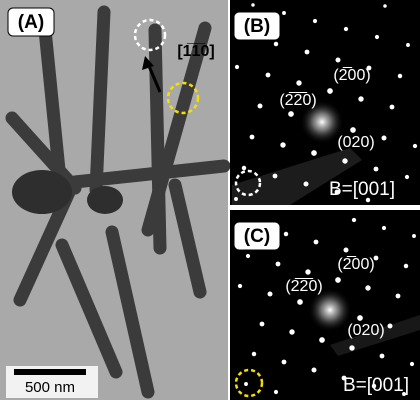  I want to click on beam-stopper, so click(297, 176).